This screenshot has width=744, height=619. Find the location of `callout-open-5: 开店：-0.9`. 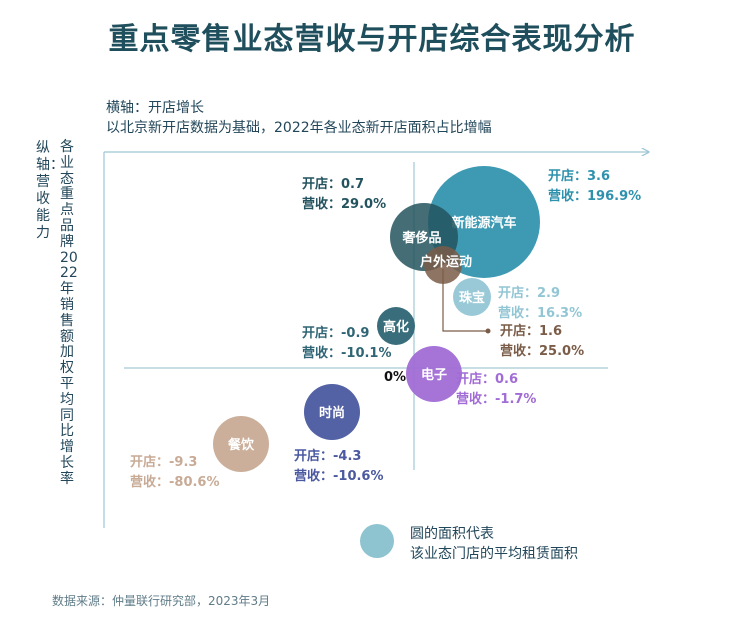

callout-open-5: 开店：-0.9 is located at coordinates (335, 333).